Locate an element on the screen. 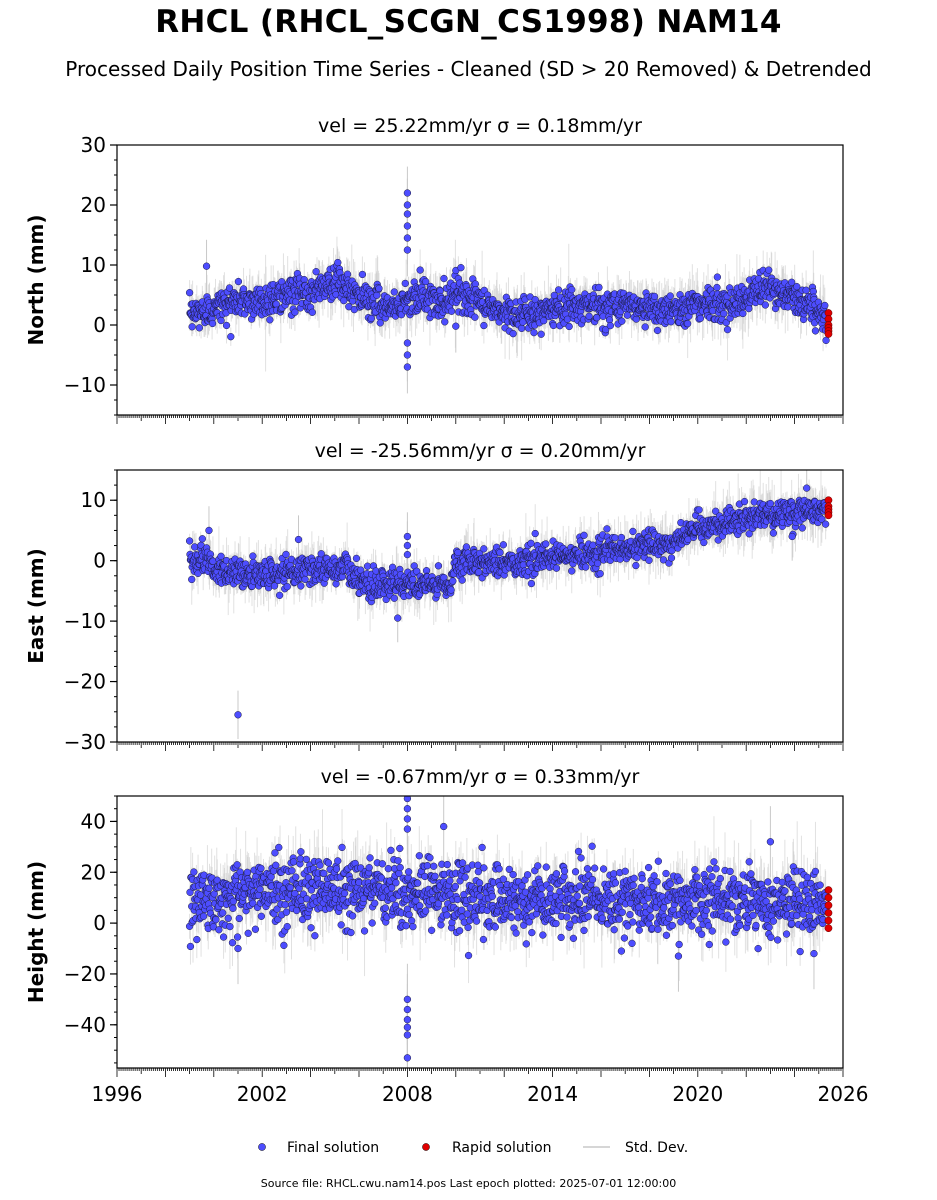 This screenshot has width=937, height=1200. std-dev-bars is located at coordinates (508, 280).